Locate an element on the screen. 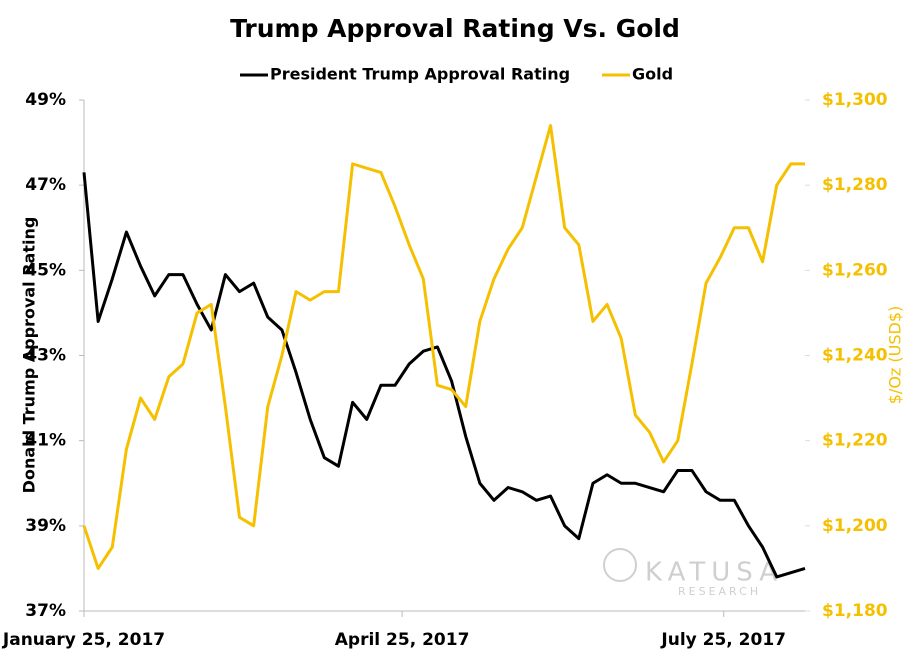  y2-tick-label: $1,240 is located at coordinates (855, 356).